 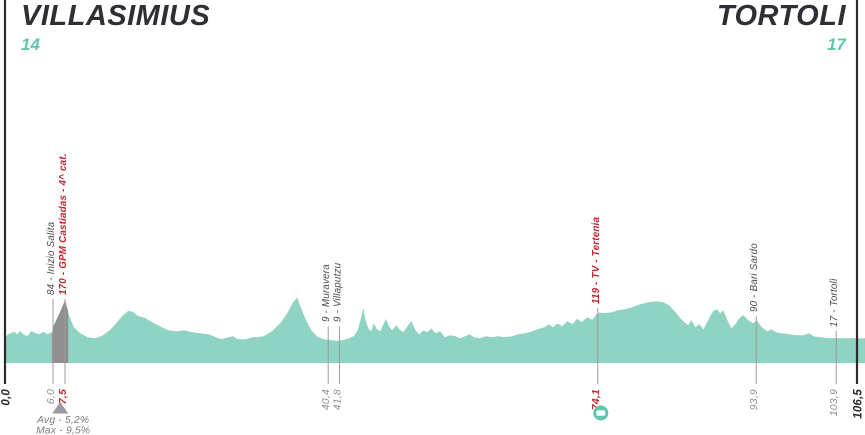 What do you see at coordinates (51, 258) in the screenshot?
I see `marker-label: 84 - Inizio Salita` at bounding box center [51, 258].